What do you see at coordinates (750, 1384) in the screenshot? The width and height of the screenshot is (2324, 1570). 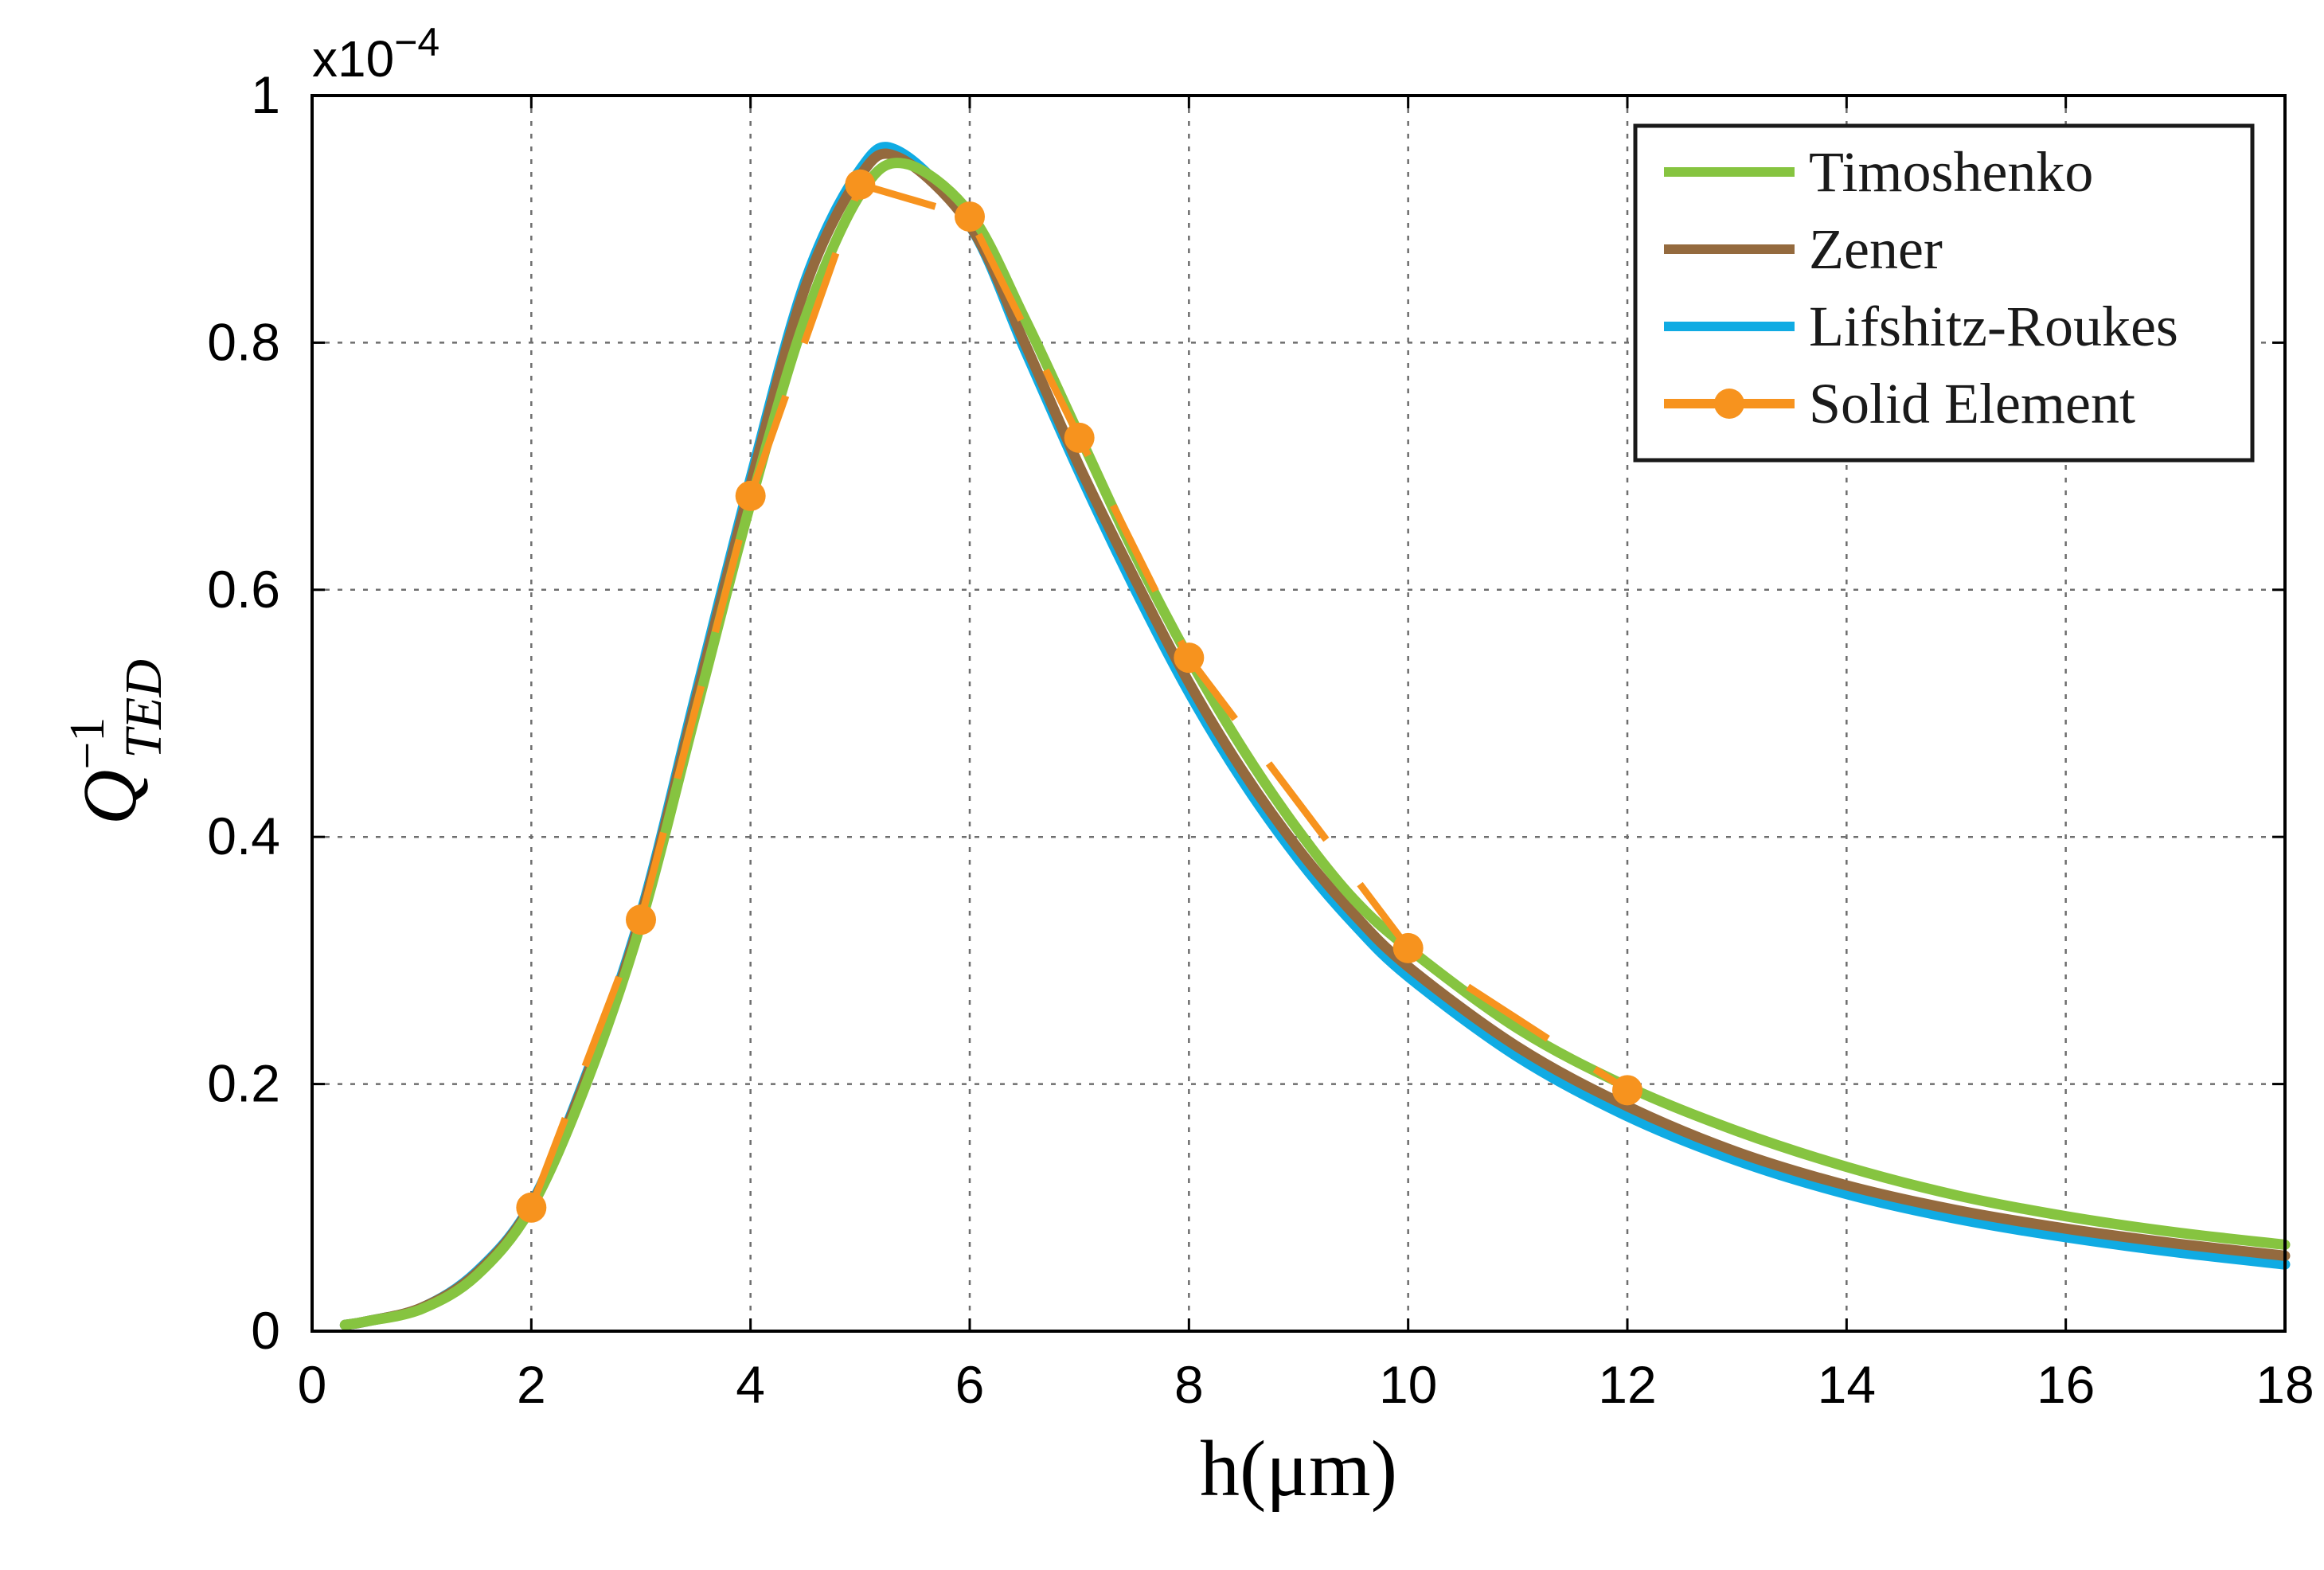 I see `x-tick-label: 4` at bounding box center [750, 1384].